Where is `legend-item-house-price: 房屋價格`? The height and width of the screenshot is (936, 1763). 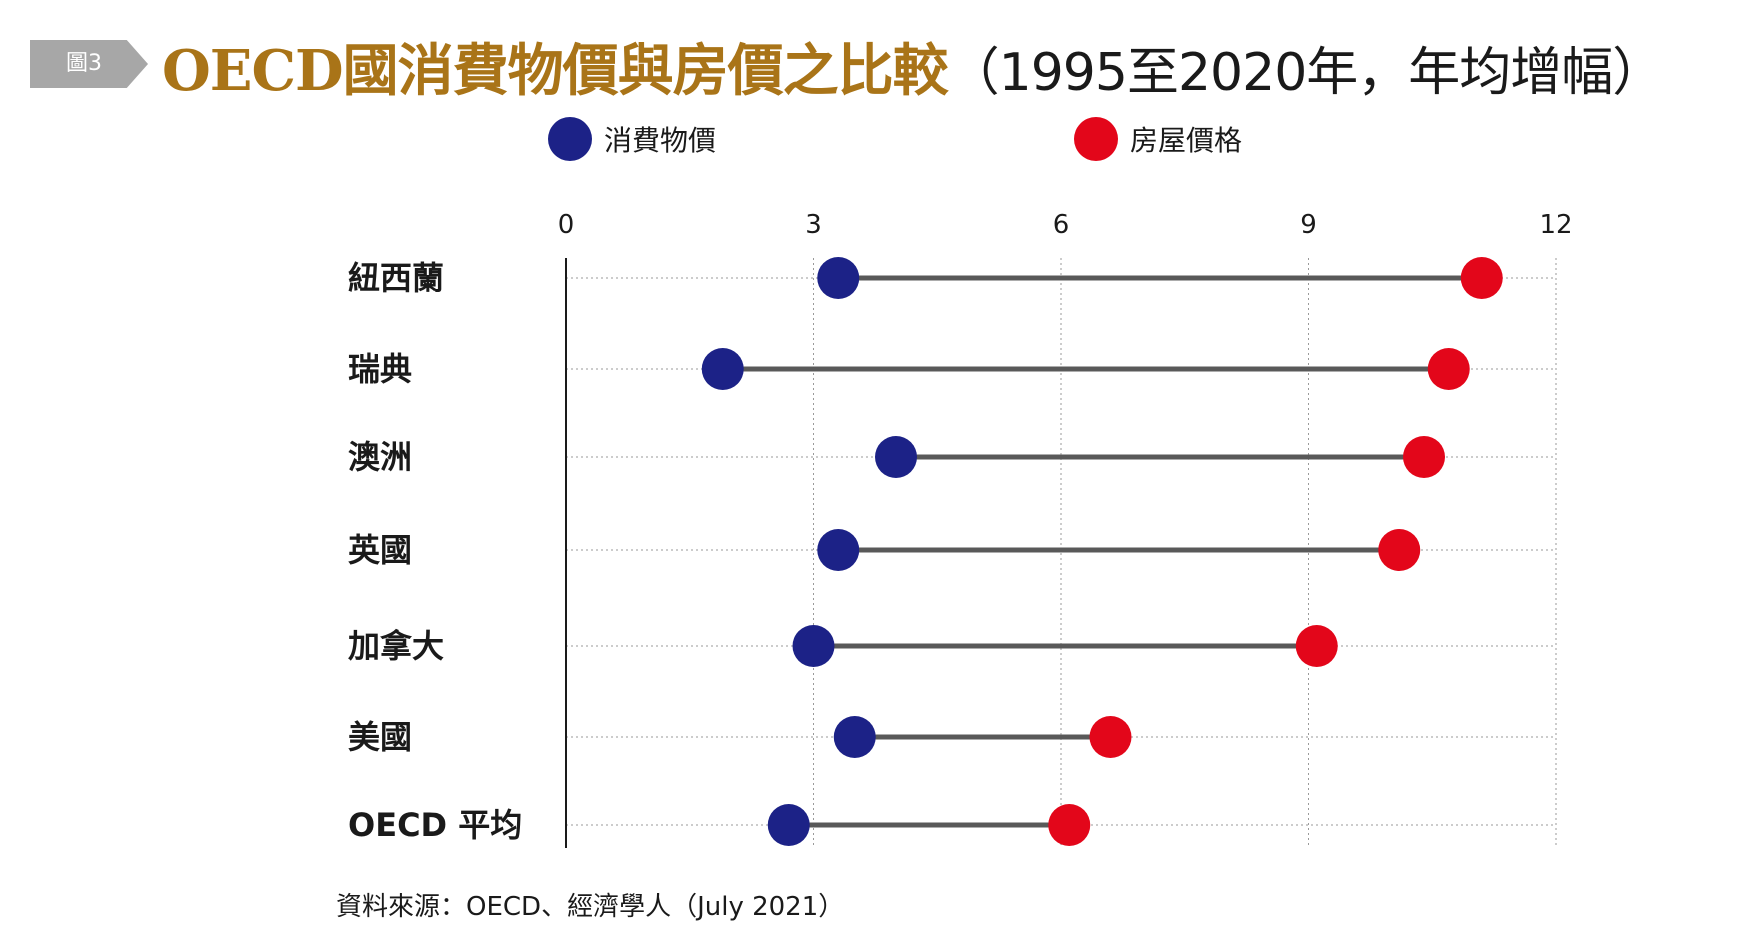 legend-item-house-price: 房屋價格 is located at coordinates (1158, 139).